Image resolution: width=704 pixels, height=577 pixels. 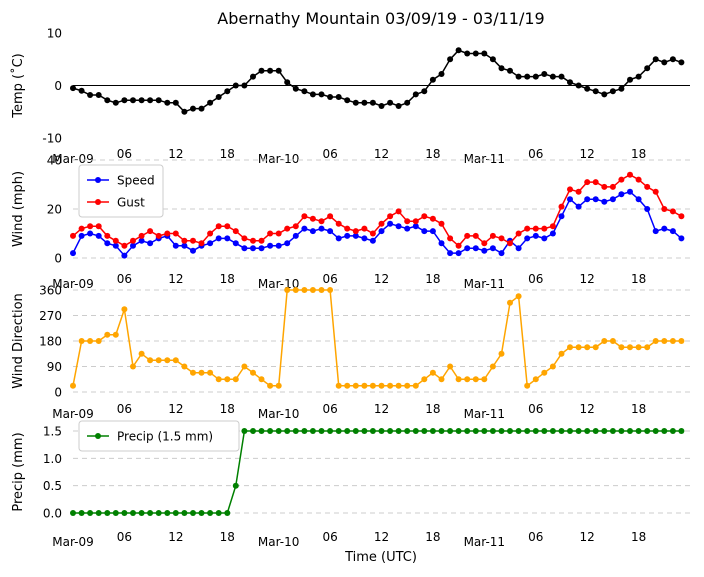 I want to click on series-line-direction, so click(x=377, y=338).